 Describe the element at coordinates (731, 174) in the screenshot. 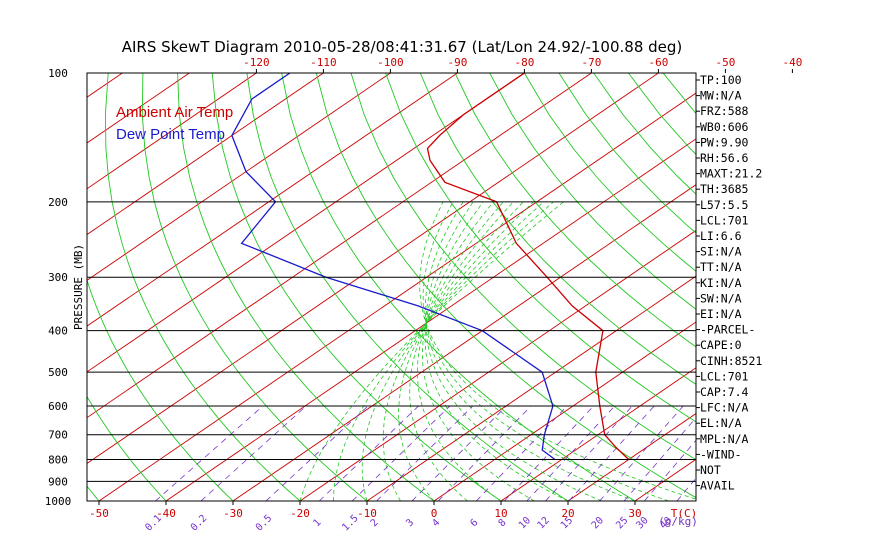

I see `side-panel-entry: MAXT:21.2` at that location.